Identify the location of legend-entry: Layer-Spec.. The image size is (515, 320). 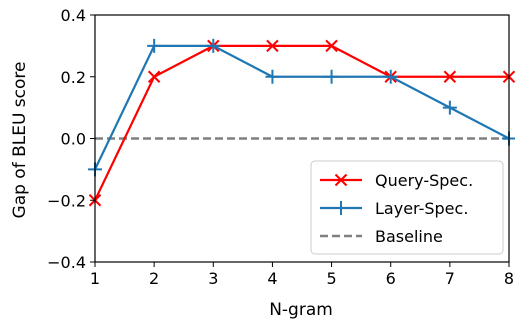
(394, 208).